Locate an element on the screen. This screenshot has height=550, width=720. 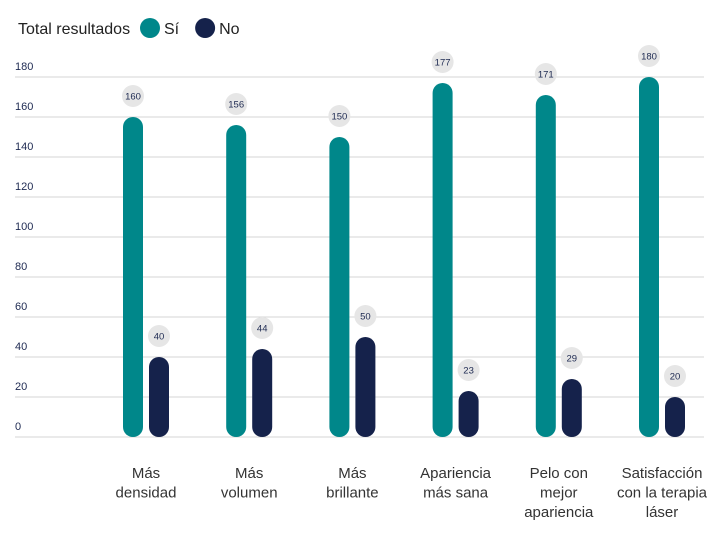
data-label: 44 is located at coordinates (262, 329).